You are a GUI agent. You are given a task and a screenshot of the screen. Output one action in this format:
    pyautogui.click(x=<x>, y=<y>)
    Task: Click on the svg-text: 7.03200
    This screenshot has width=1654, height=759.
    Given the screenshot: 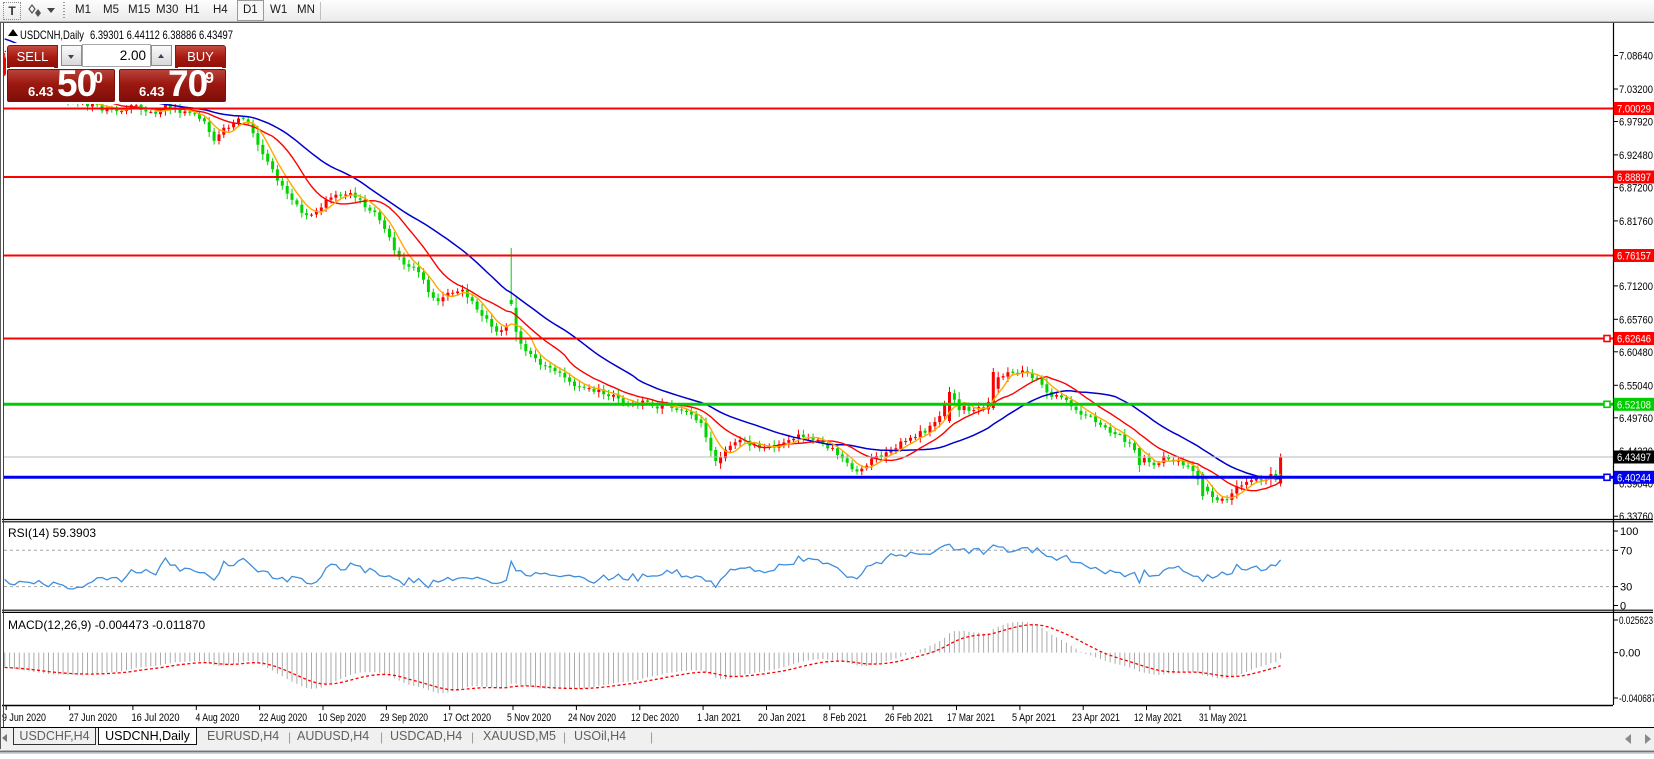 What is the action you would take?
    pyautogui.click(x=1636, y=90)
    